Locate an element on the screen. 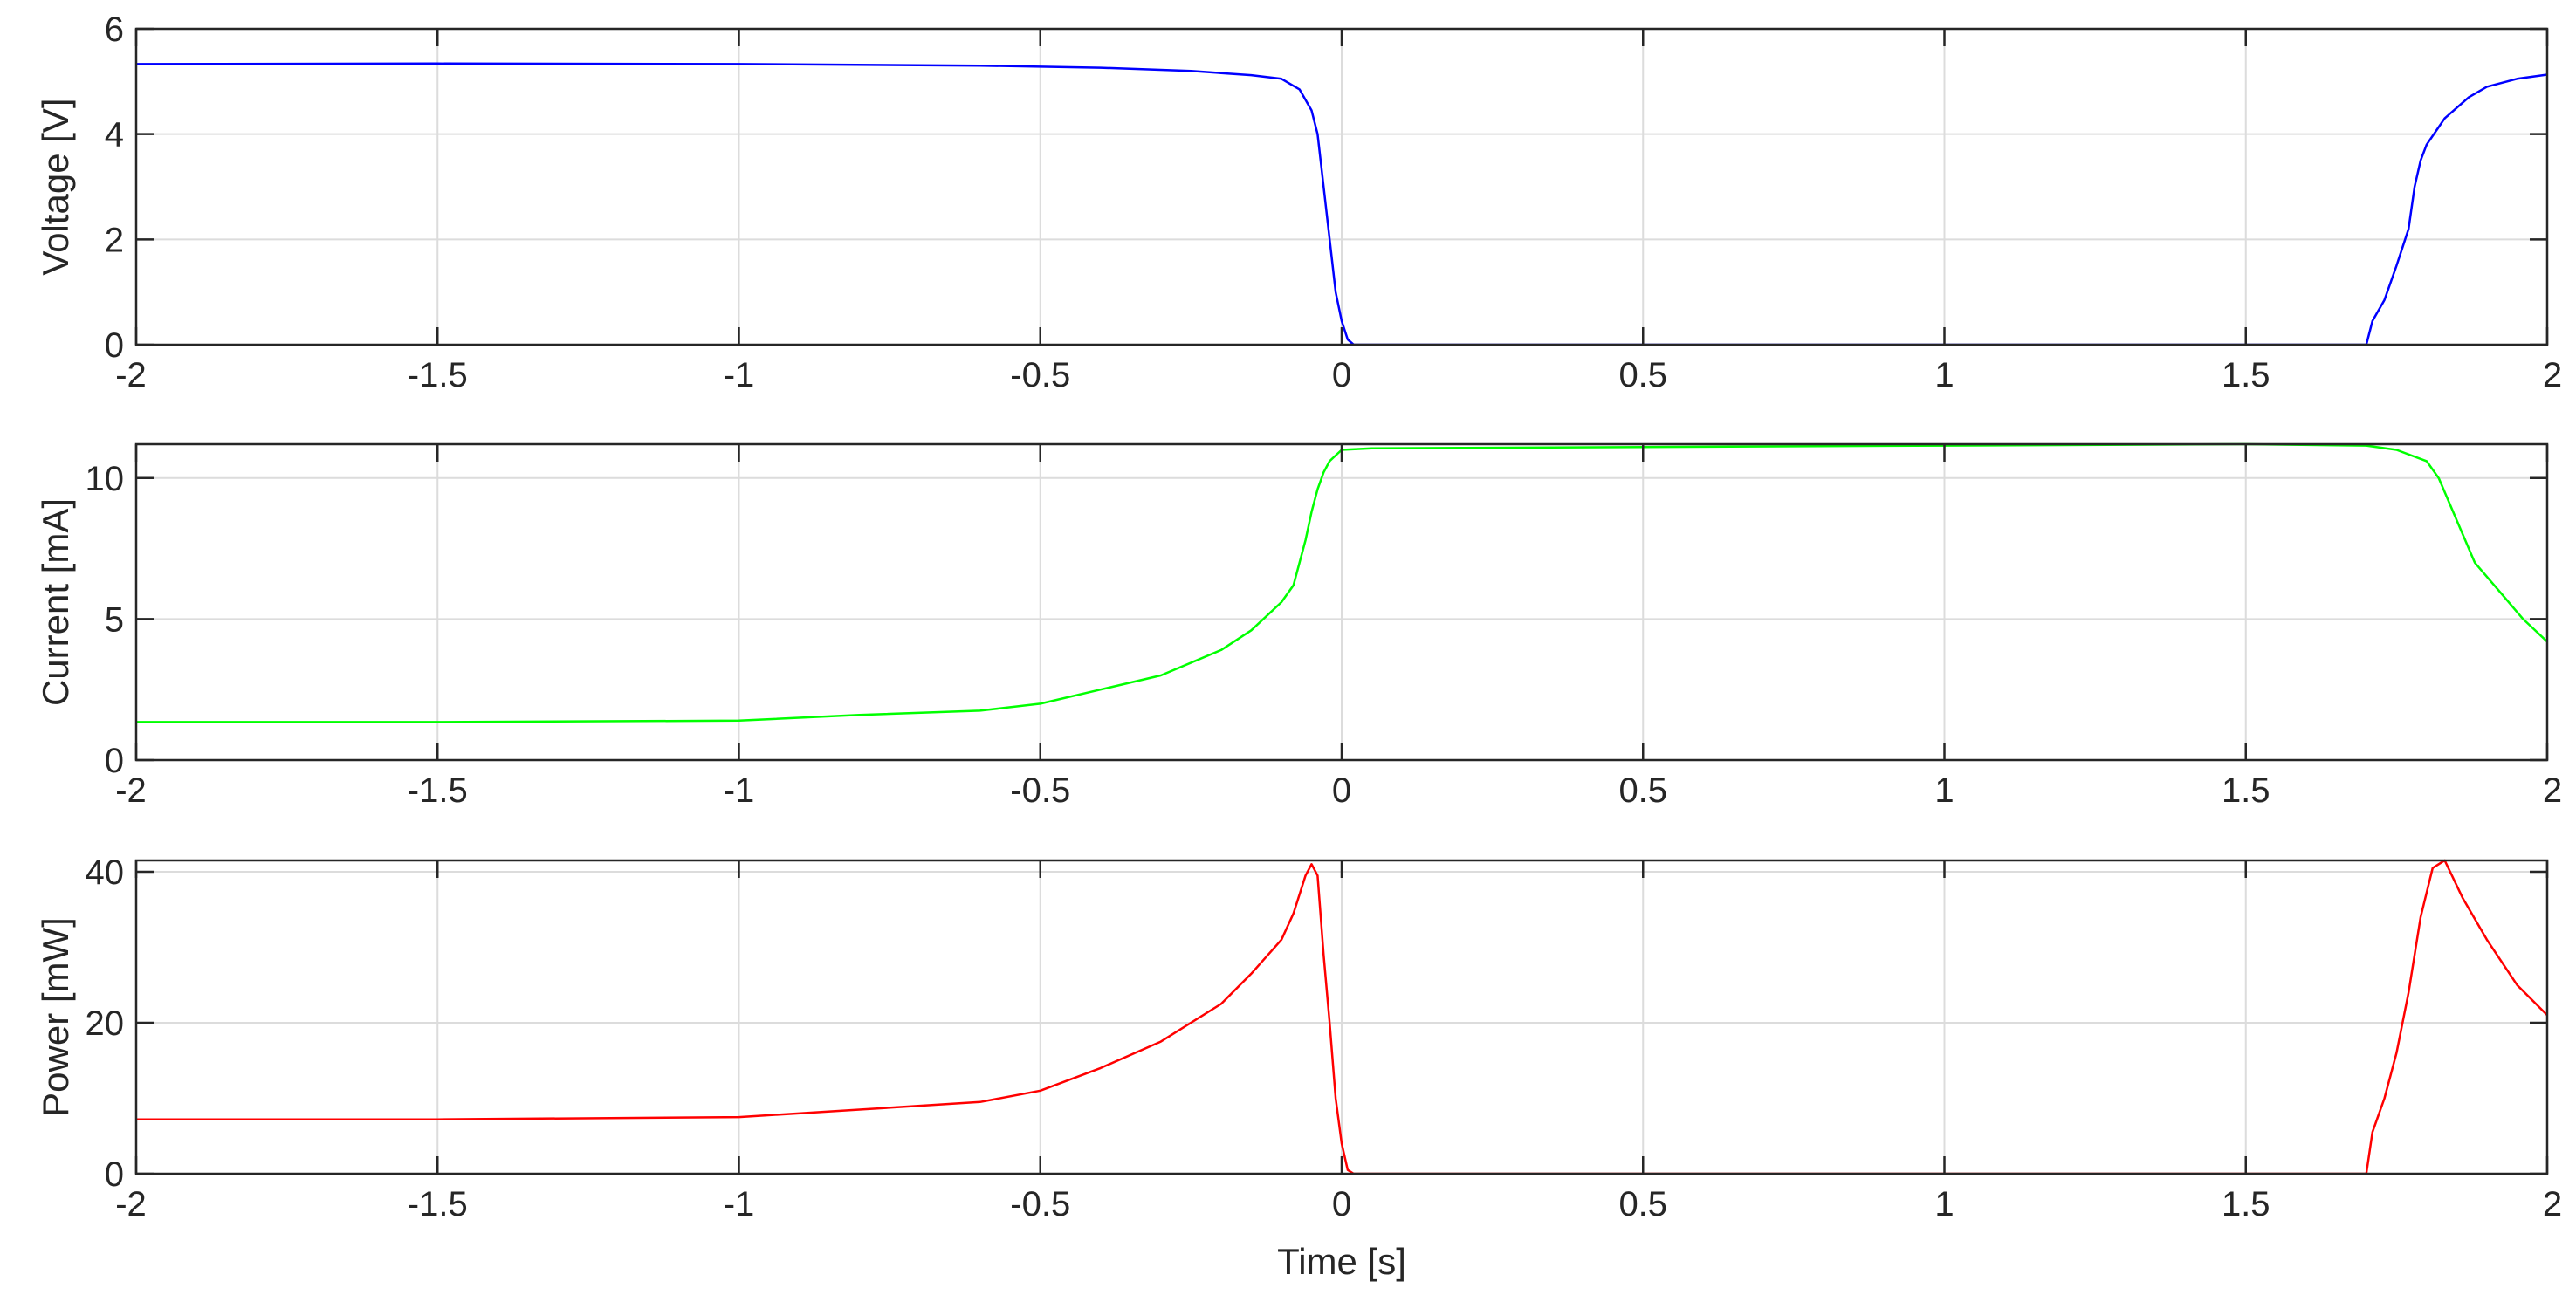 The image size is (2576, 1302). y-tick-label: 10 is located at coordinates (106, 479).